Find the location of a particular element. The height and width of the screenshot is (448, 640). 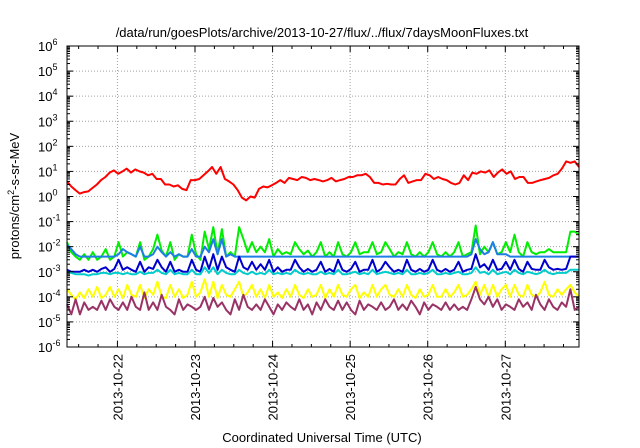

x-tick-label: 2013-10-23 is located at coordinates (195, 387).